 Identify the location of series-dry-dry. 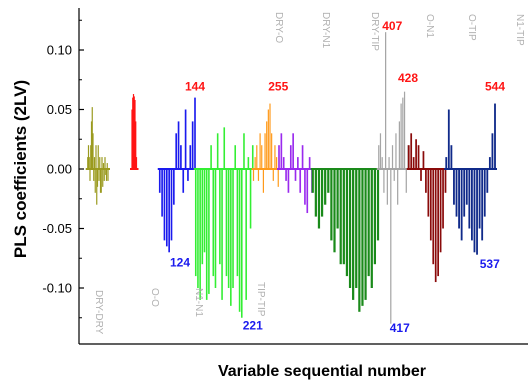
(97, 156).